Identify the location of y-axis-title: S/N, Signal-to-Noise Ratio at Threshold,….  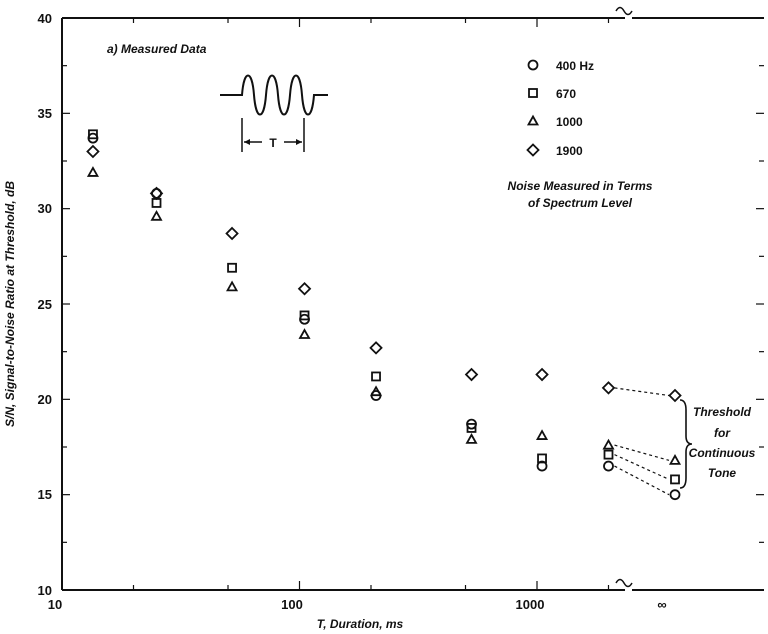
(10, 304).